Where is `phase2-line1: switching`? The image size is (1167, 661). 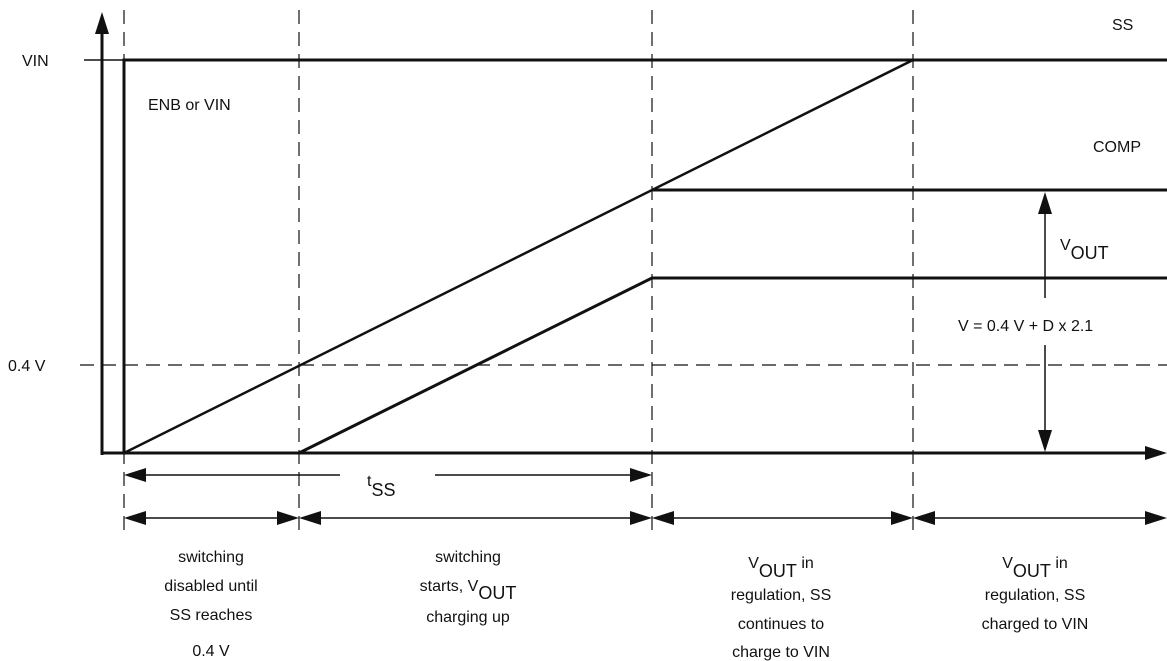 phase2-line1: switching is located at coordinates (468, 557).